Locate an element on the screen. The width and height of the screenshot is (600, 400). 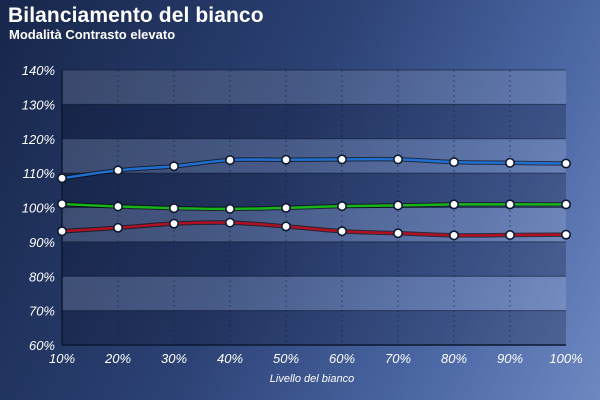
x-tick-labels: 10% 20% 30% 40% 50% 60% 70% 80% 90% 100% is located at coordinates (316, 358).